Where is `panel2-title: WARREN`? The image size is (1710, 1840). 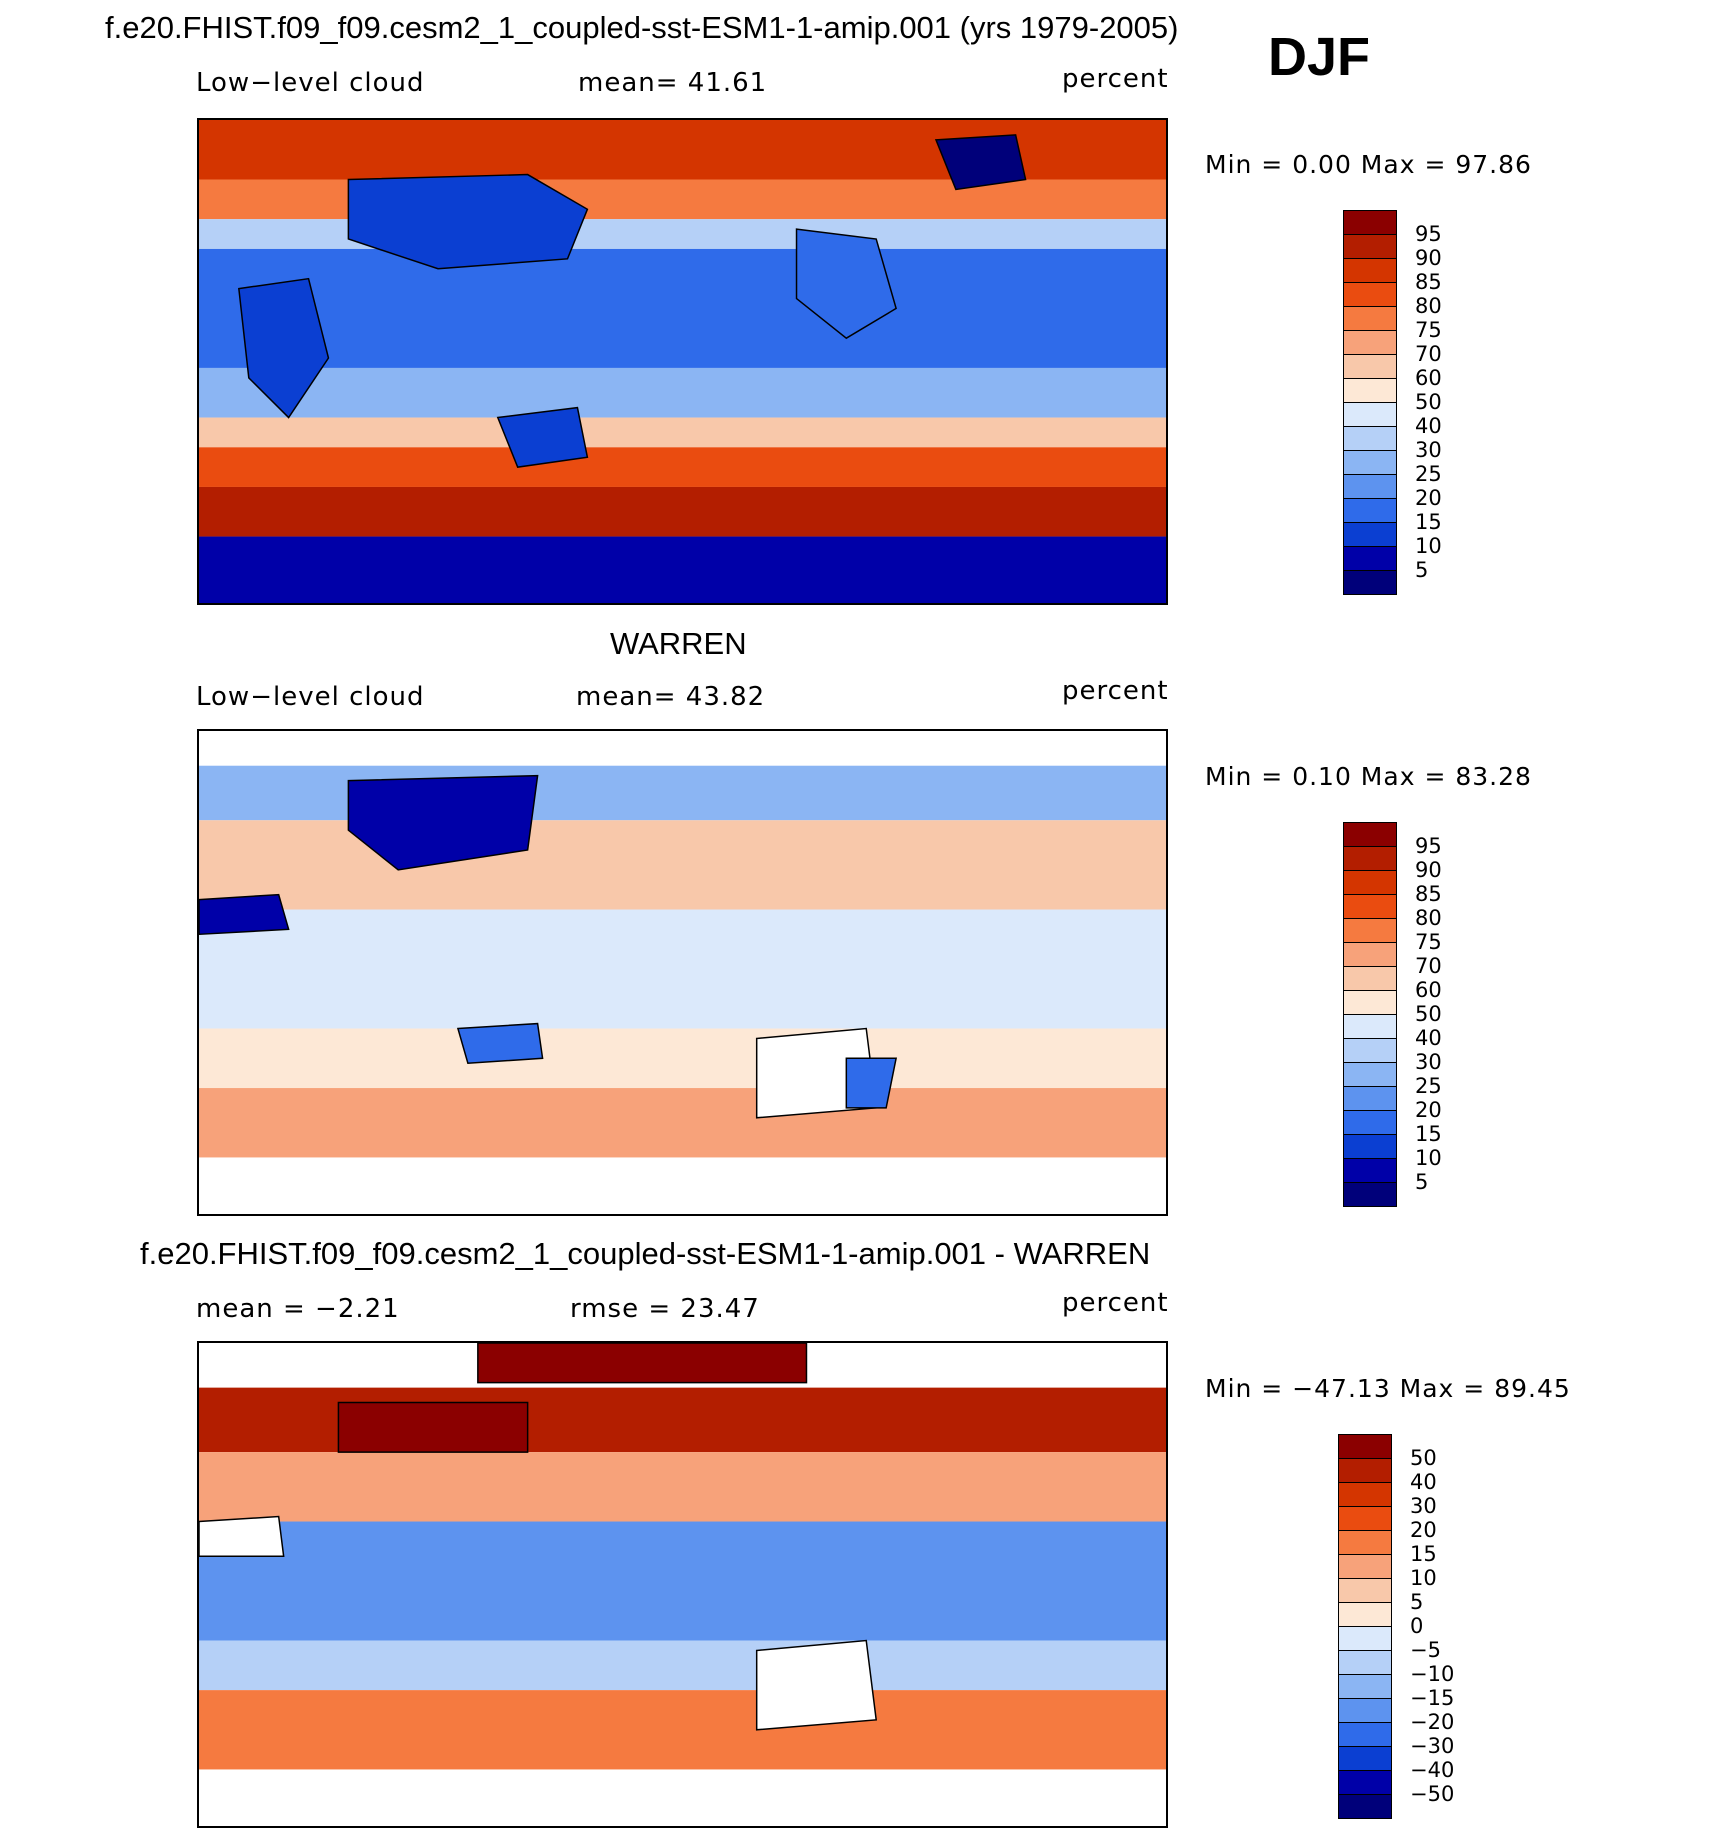
panel2-title: WARREN is located at coordinates (678, 643).